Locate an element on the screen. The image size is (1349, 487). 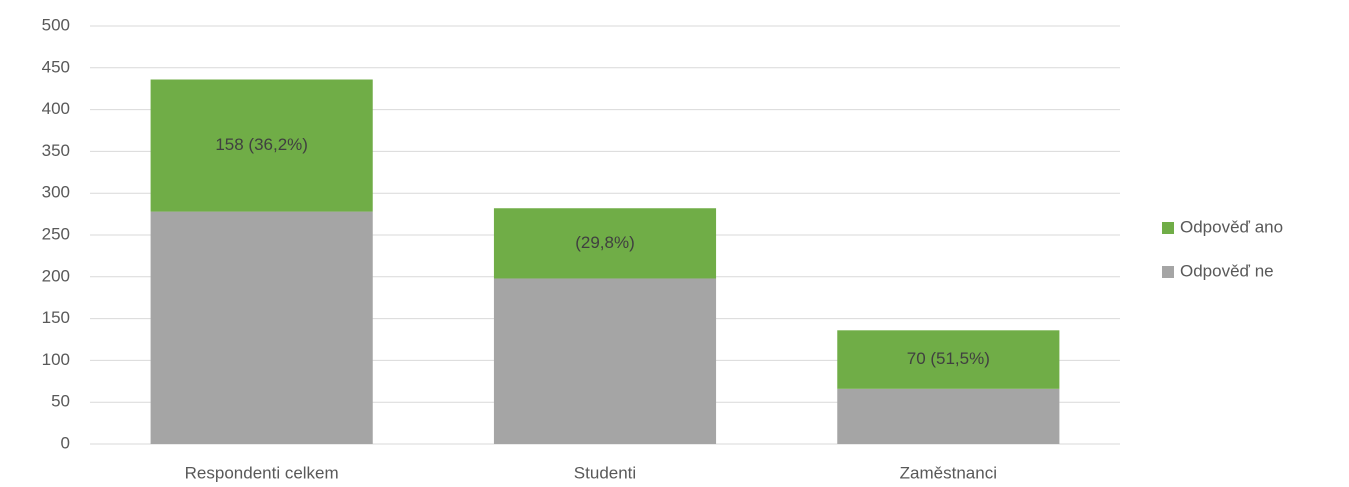
value-label: (29,8%) is located at coordinates (605, 242).